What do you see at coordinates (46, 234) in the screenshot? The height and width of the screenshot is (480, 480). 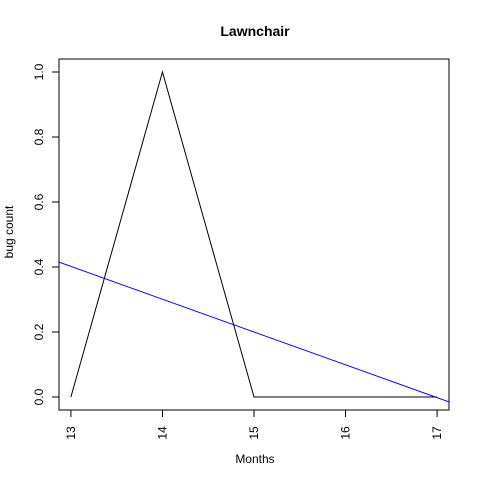 I see `y-axis: 0.0 0.2 0.4 0.6 0.8 1.0` at bounding box center [46, 234].